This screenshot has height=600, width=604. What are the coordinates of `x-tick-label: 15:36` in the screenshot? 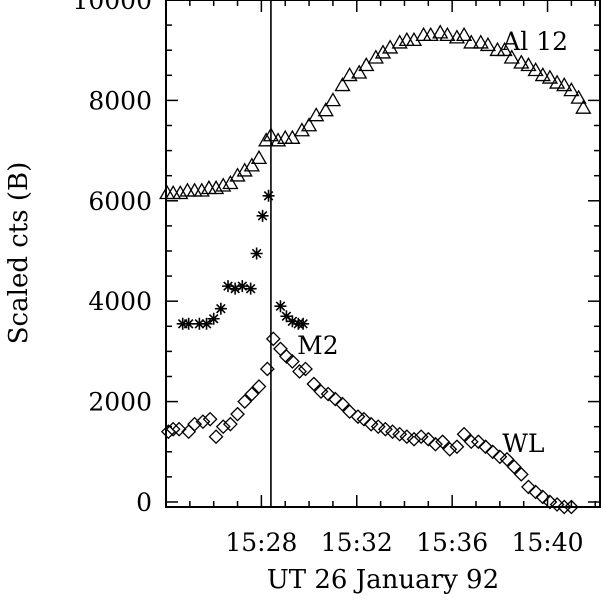 It's located at (452, 542).